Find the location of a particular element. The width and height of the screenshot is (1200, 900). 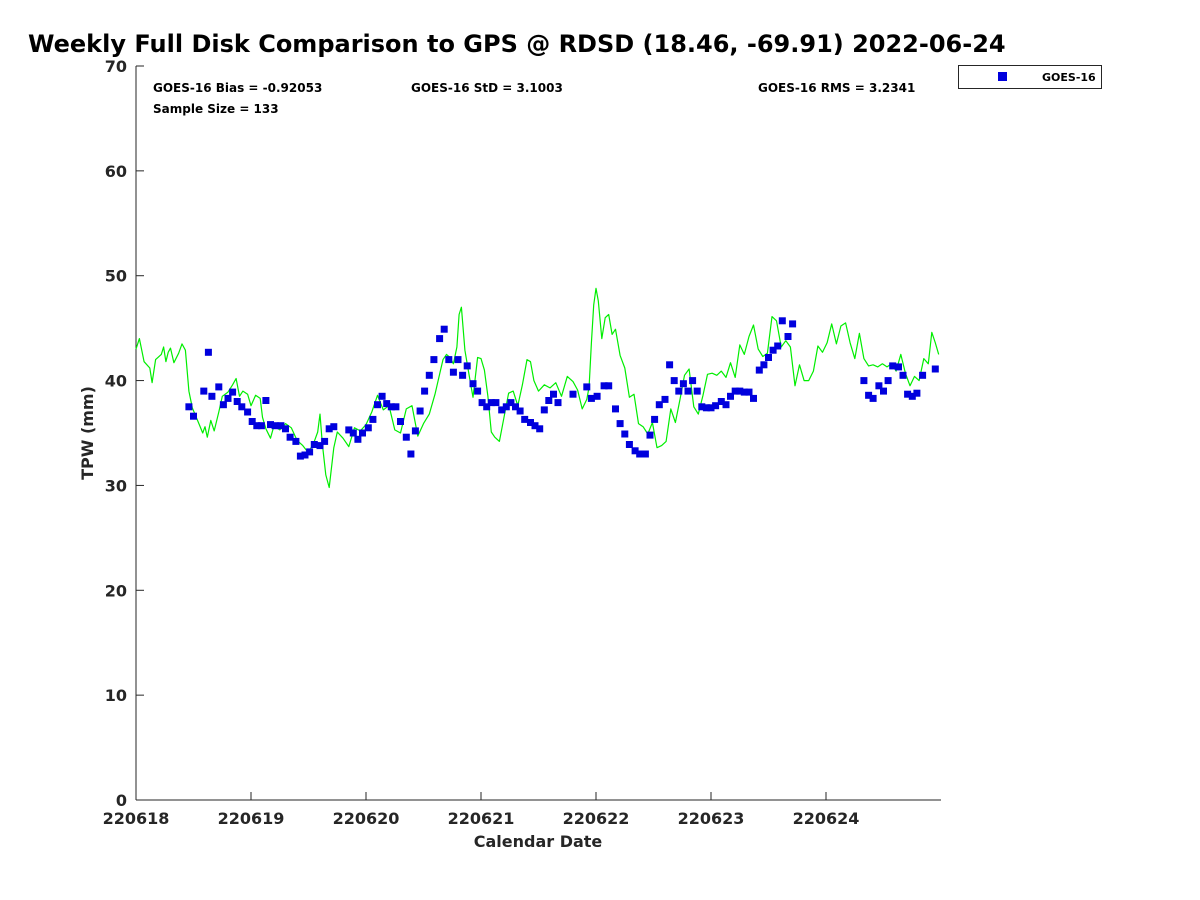

x-tick-label: 220618 is located at coordinates (136, 818).